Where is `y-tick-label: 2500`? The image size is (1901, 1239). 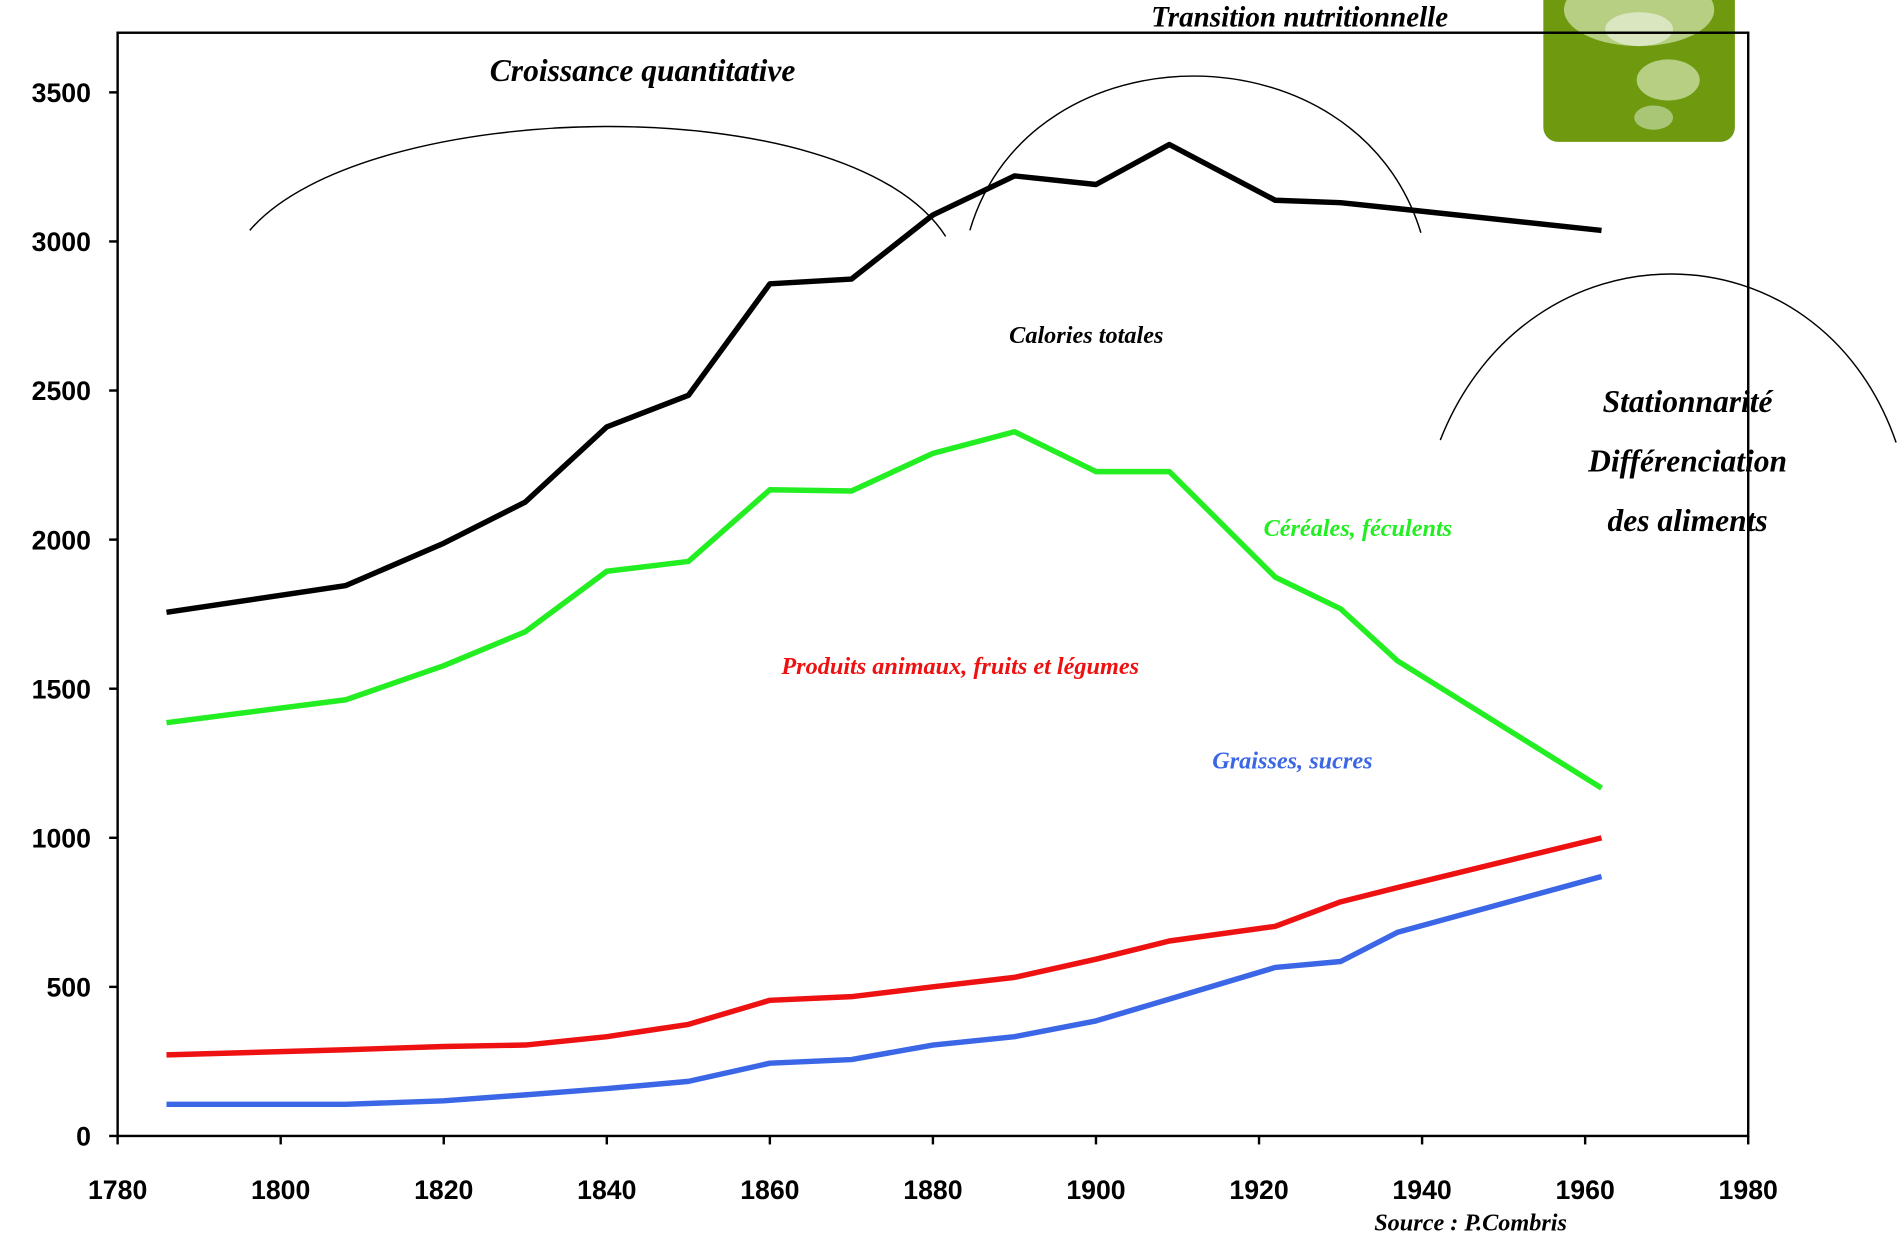
y-tick-label: 2500 is located at coordinates (61, 391).